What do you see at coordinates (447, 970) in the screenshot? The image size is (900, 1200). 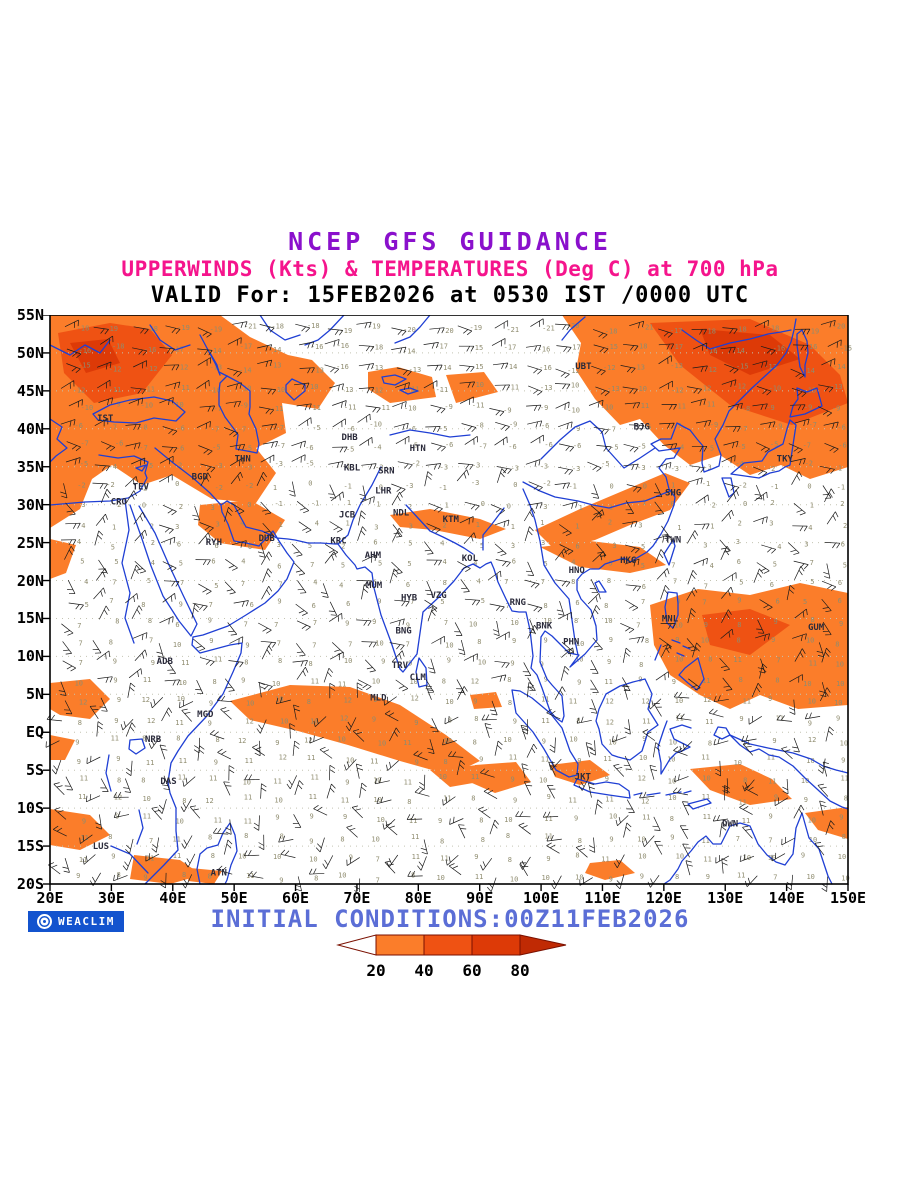 I see `colorbar-labels: 20 40 60 80` at bounding box center [447, 970].